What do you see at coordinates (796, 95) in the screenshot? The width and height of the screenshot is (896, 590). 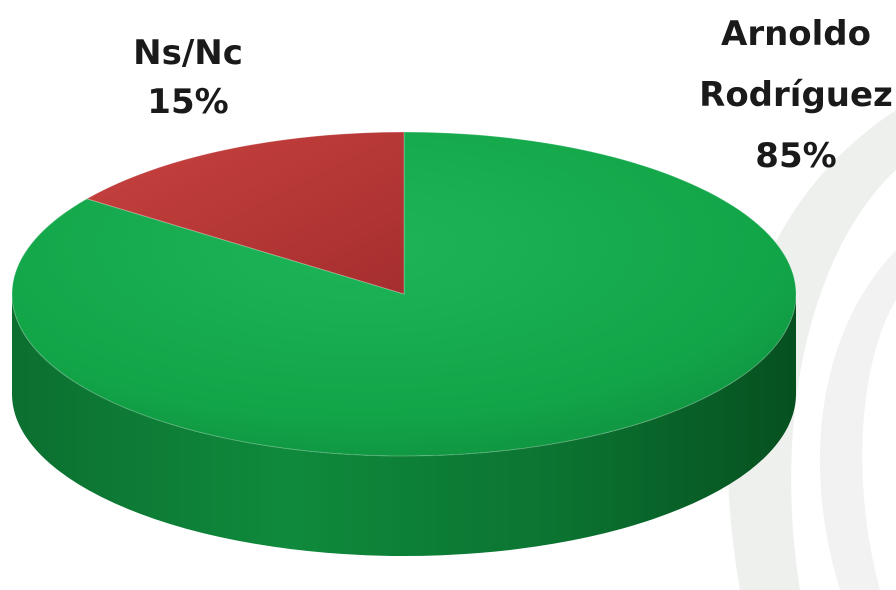 I see `label-arnoldo-line2: Rodríguez` at bounding box center [796, 95].